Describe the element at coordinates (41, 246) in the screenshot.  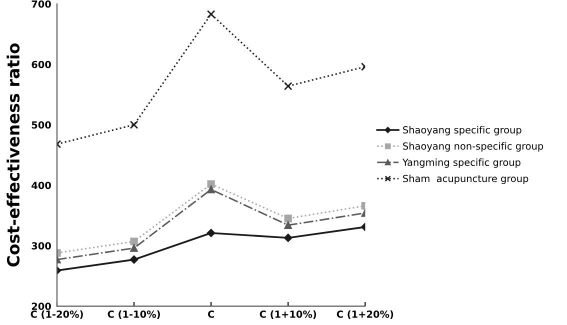
I see `y-tick-label: 300` at that location.